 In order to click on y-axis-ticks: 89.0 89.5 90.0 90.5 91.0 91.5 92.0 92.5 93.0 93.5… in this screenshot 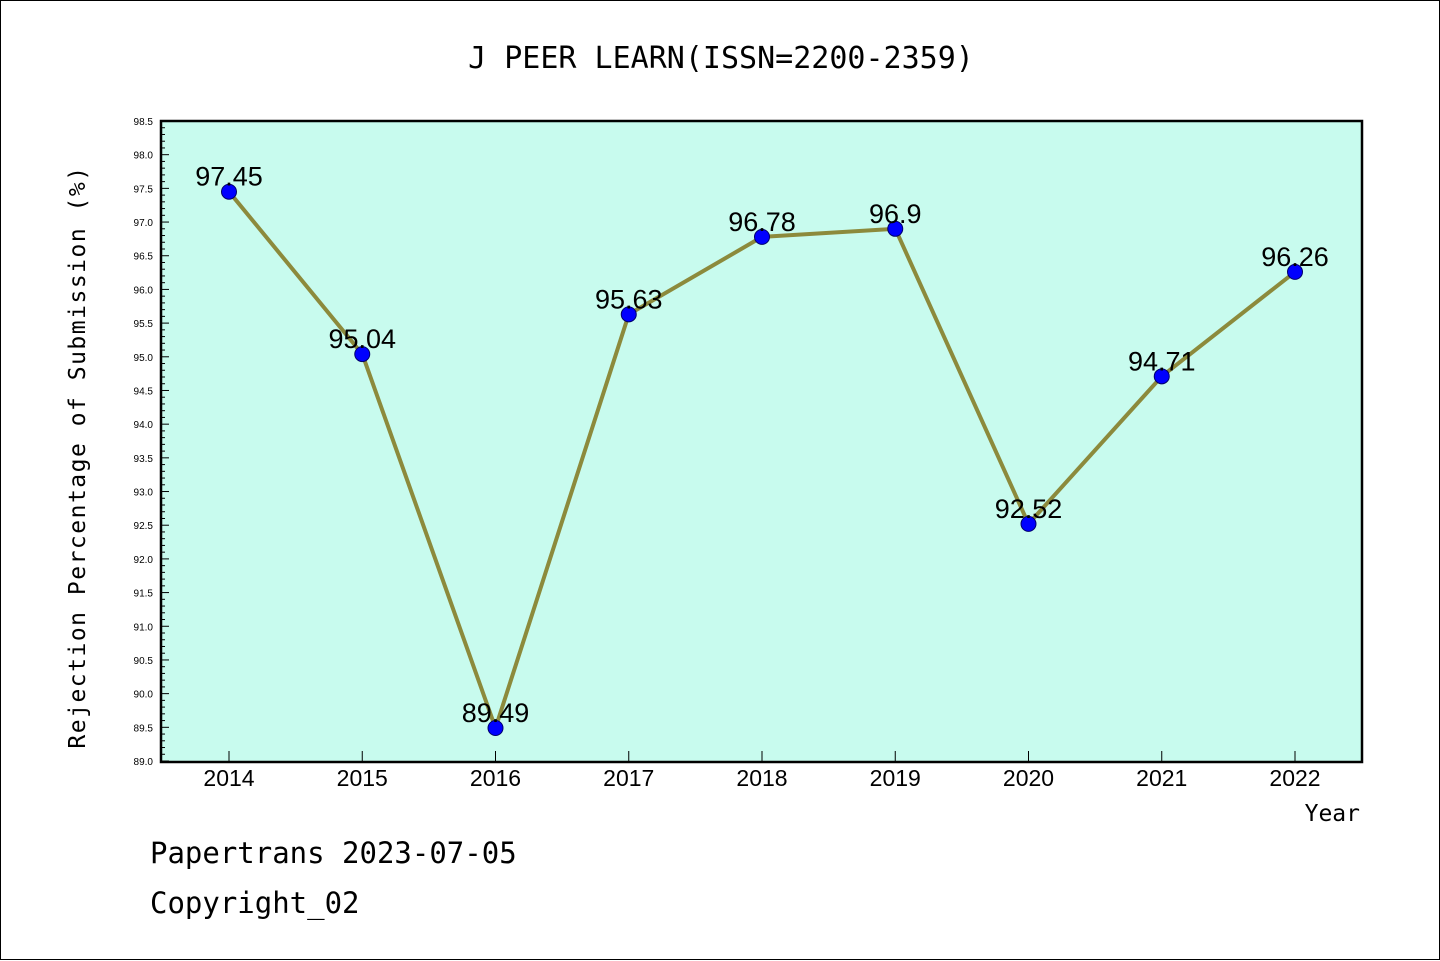, I will do `click(151, 442)`.